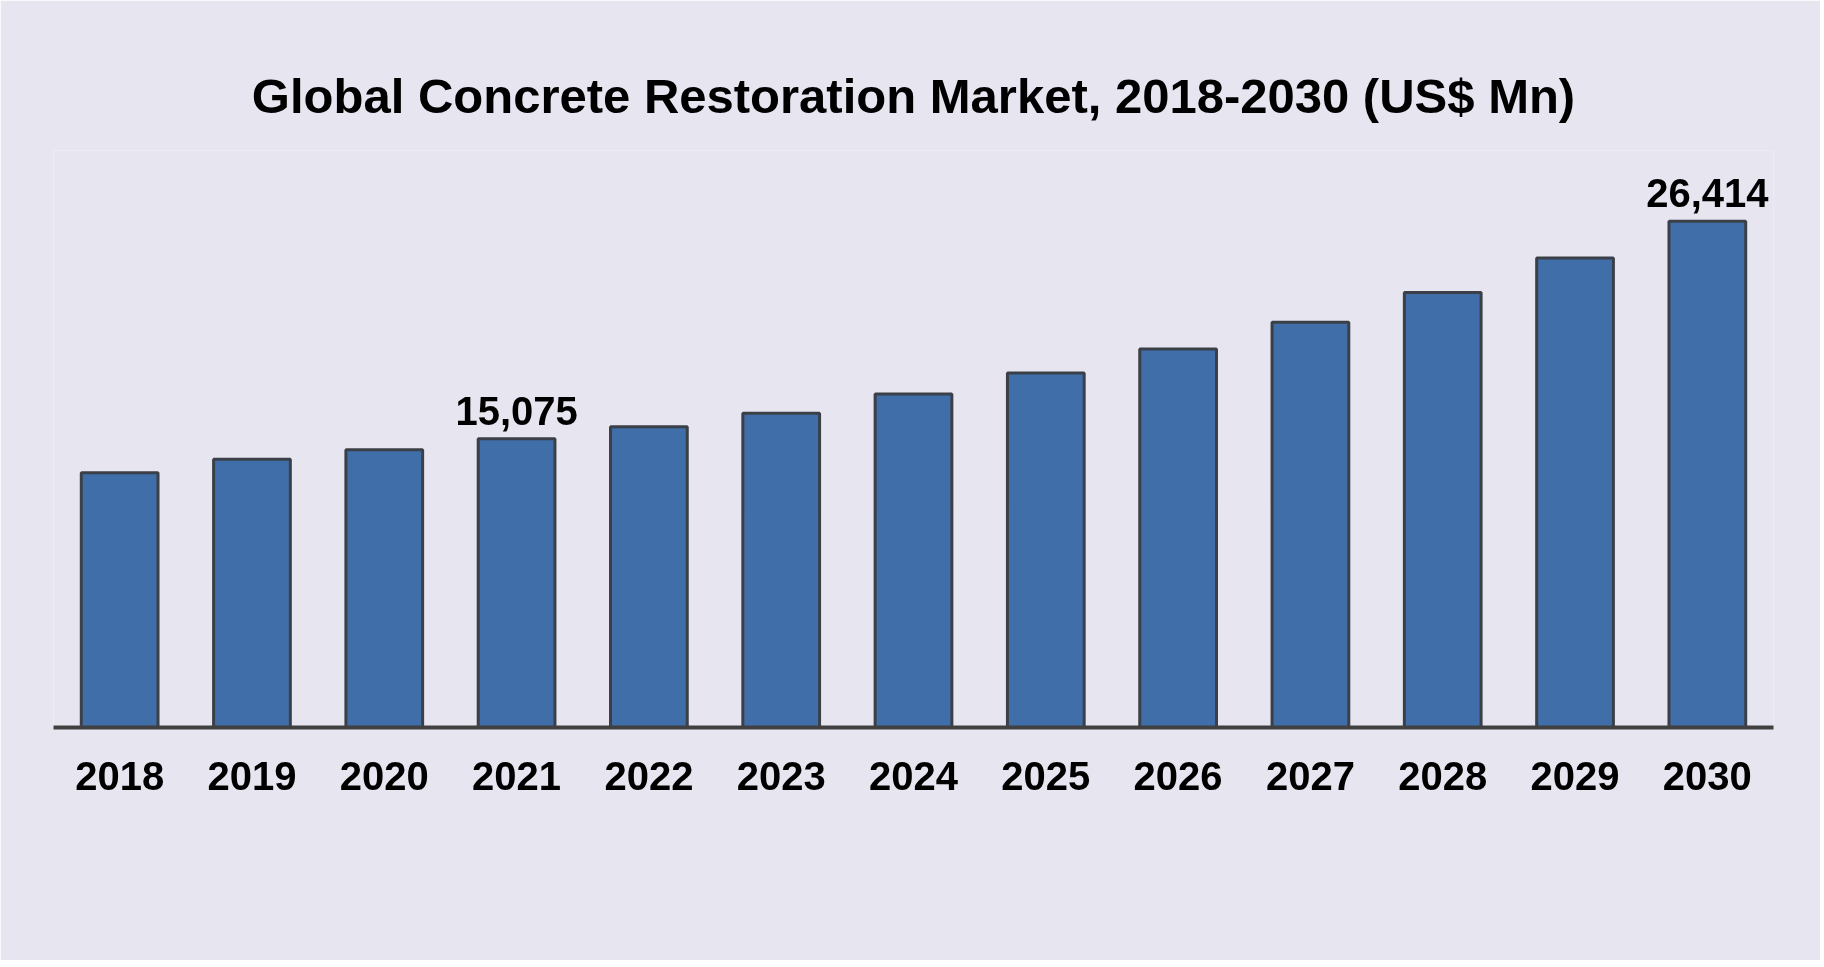 Image resolution: width=1824 pixels, height=967 pixels. Describe the element at coordinates (913, 96) in the screenshot. I see `chart-title: Global Concrete Restoration Market, 2018-2030 (US$ Mn)` at that location.